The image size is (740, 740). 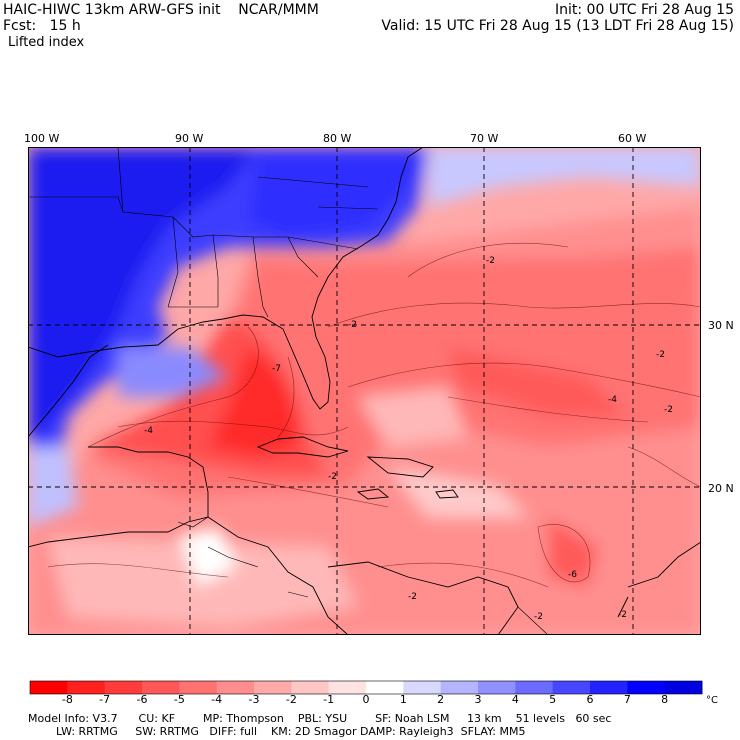 I want to click on colorbar-tick-label: -8, so click(x=67, y=698).